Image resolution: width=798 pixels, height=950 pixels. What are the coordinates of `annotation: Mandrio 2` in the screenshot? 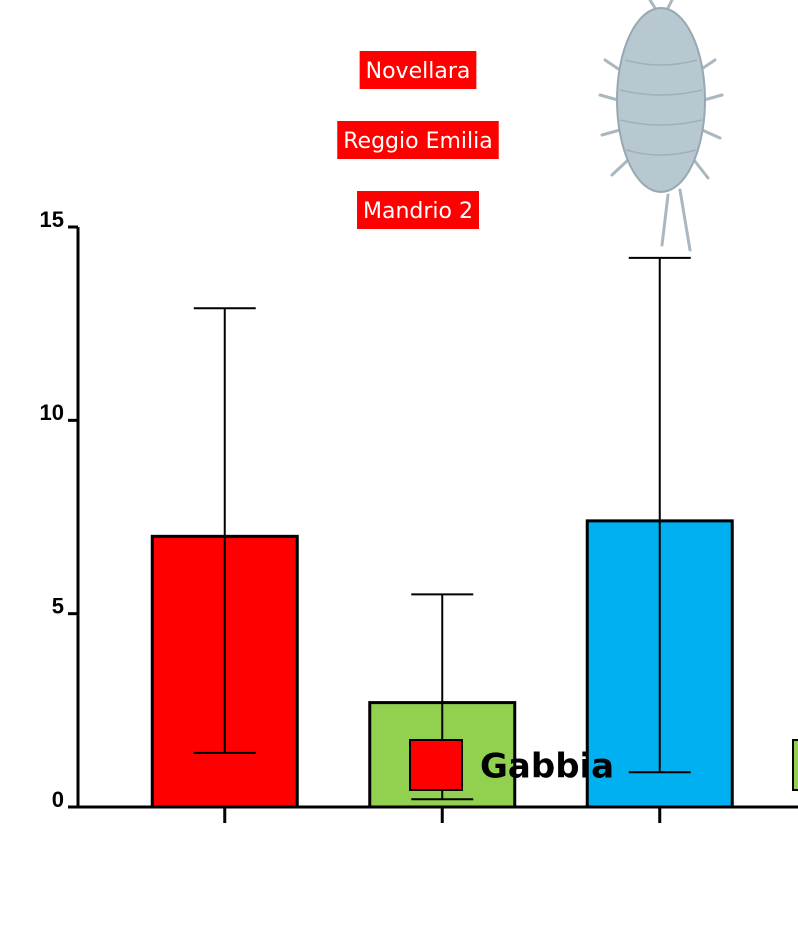 It's located at (418, 211).